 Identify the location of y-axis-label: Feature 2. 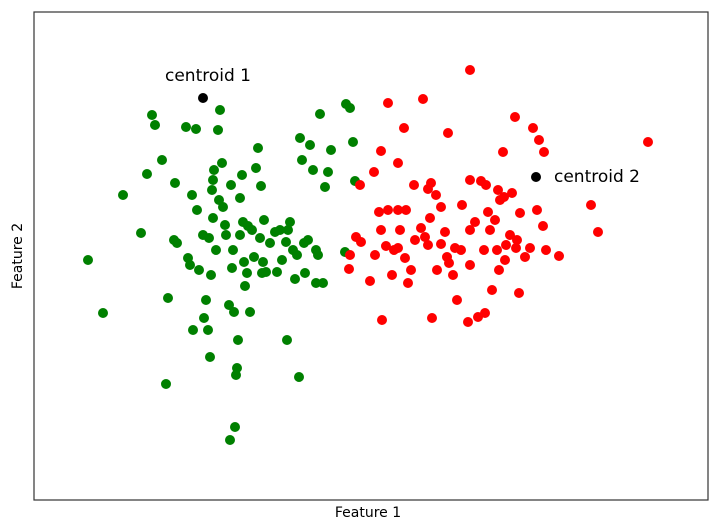
(18, 256).